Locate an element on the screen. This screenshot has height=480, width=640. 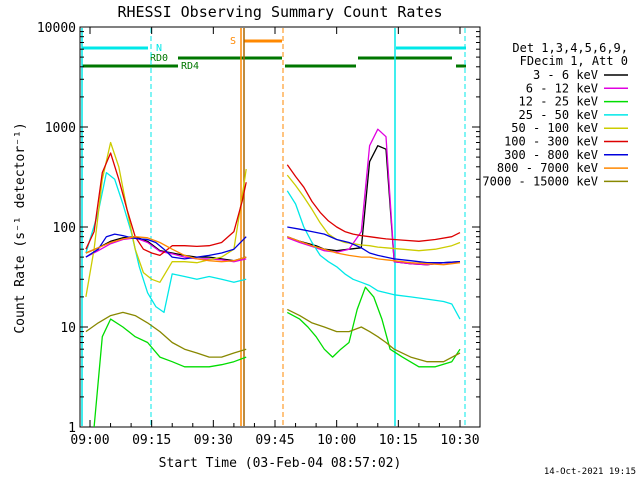
legend-label: 3 - 6 keV is located at coordinates (565, 75).